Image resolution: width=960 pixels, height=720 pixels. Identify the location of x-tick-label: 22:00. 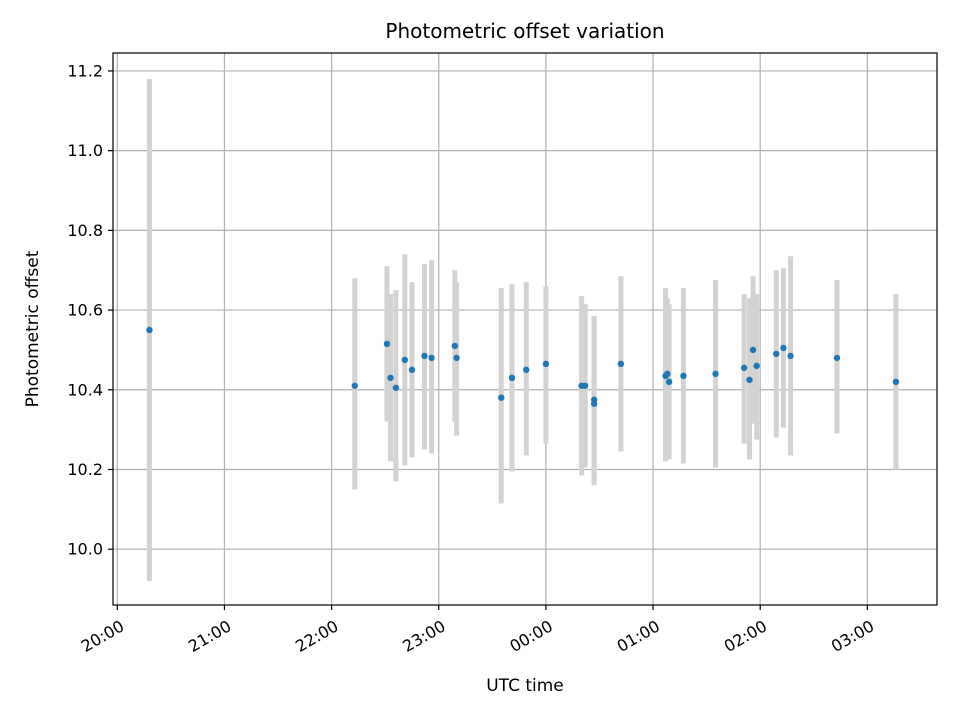
(316, 636).